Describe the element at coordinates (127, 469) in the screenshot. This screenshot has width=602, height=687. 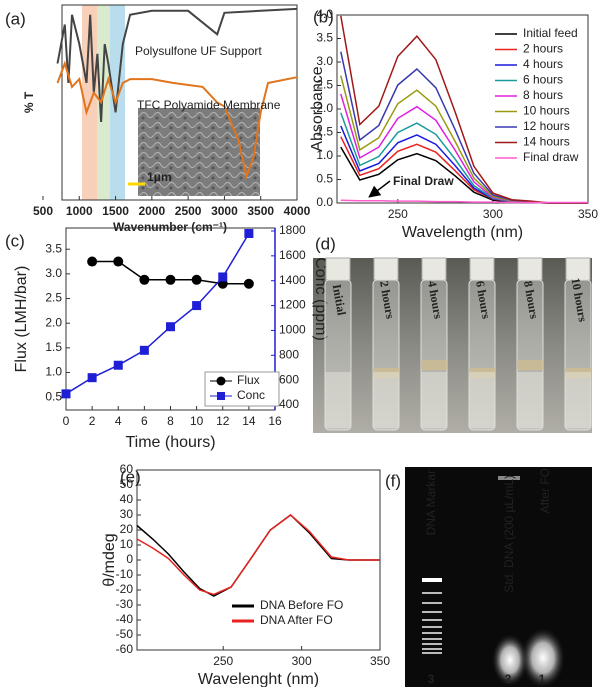
I see `y-tick-label: 60` at that location.